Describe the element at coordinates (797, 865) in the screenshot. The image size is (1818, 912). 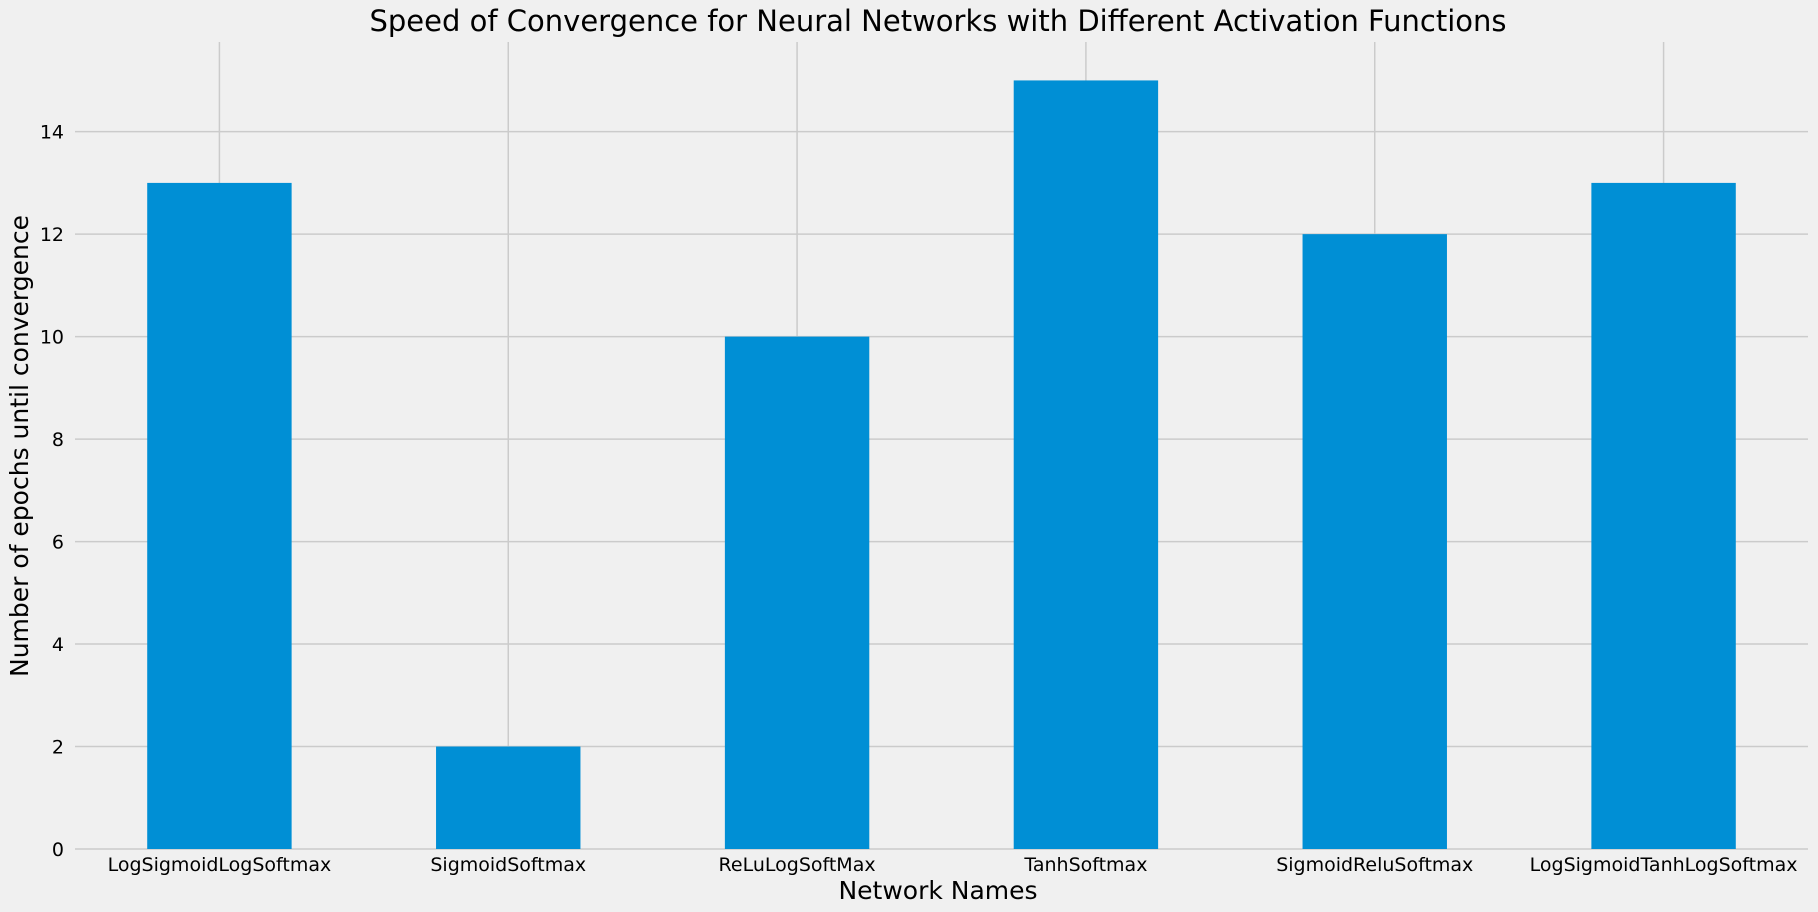
I see `x-tick-label: ReLuLogSoftMax` at that location.